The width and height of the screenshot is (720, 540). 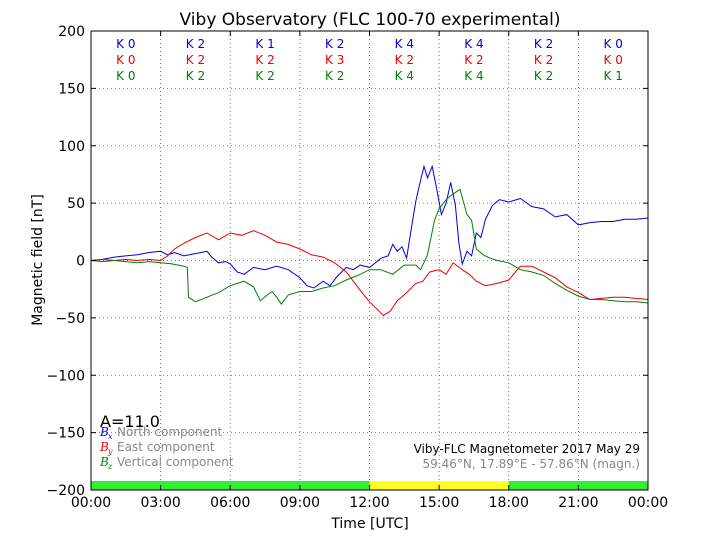 What do you see at coordinates (66, 434) in the screenshot?
I see `y-tick-label: −150` at bounding box center [66, 434].